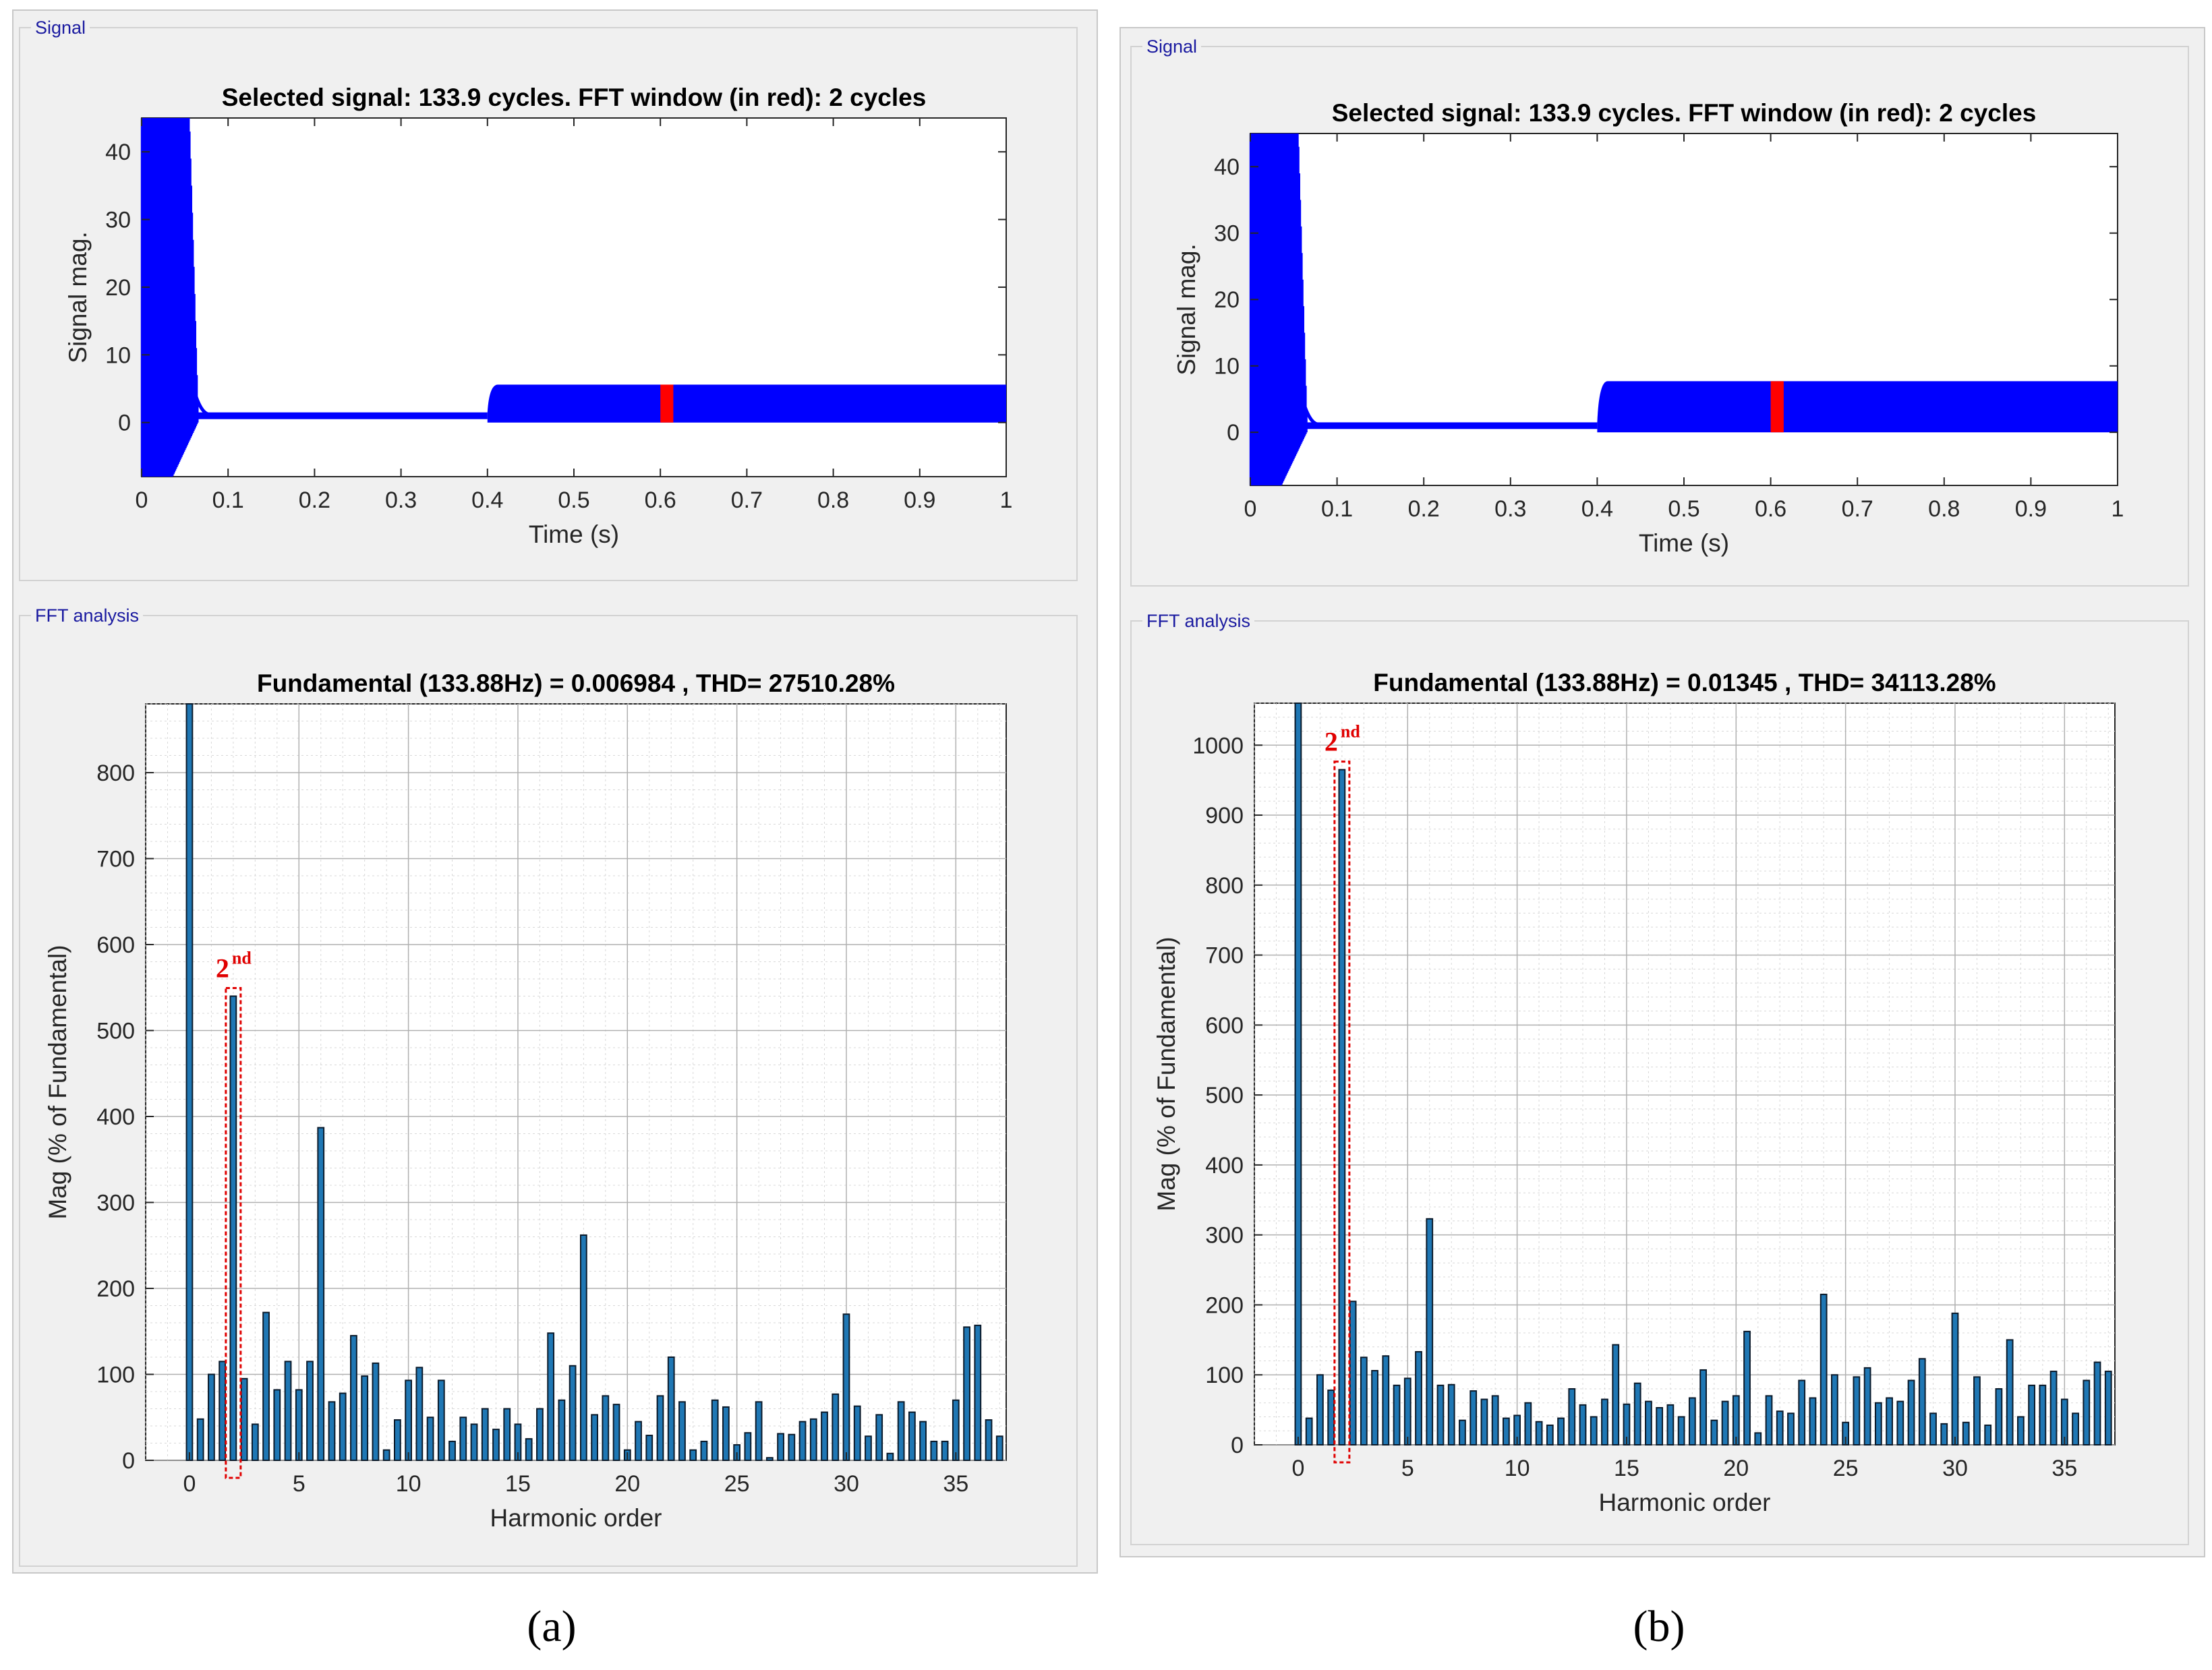 Image resolution: width=2212 pixels, height=1670 pixels. I want to click on signal-xtick-label-b: 0.8, so click(1944, 509).